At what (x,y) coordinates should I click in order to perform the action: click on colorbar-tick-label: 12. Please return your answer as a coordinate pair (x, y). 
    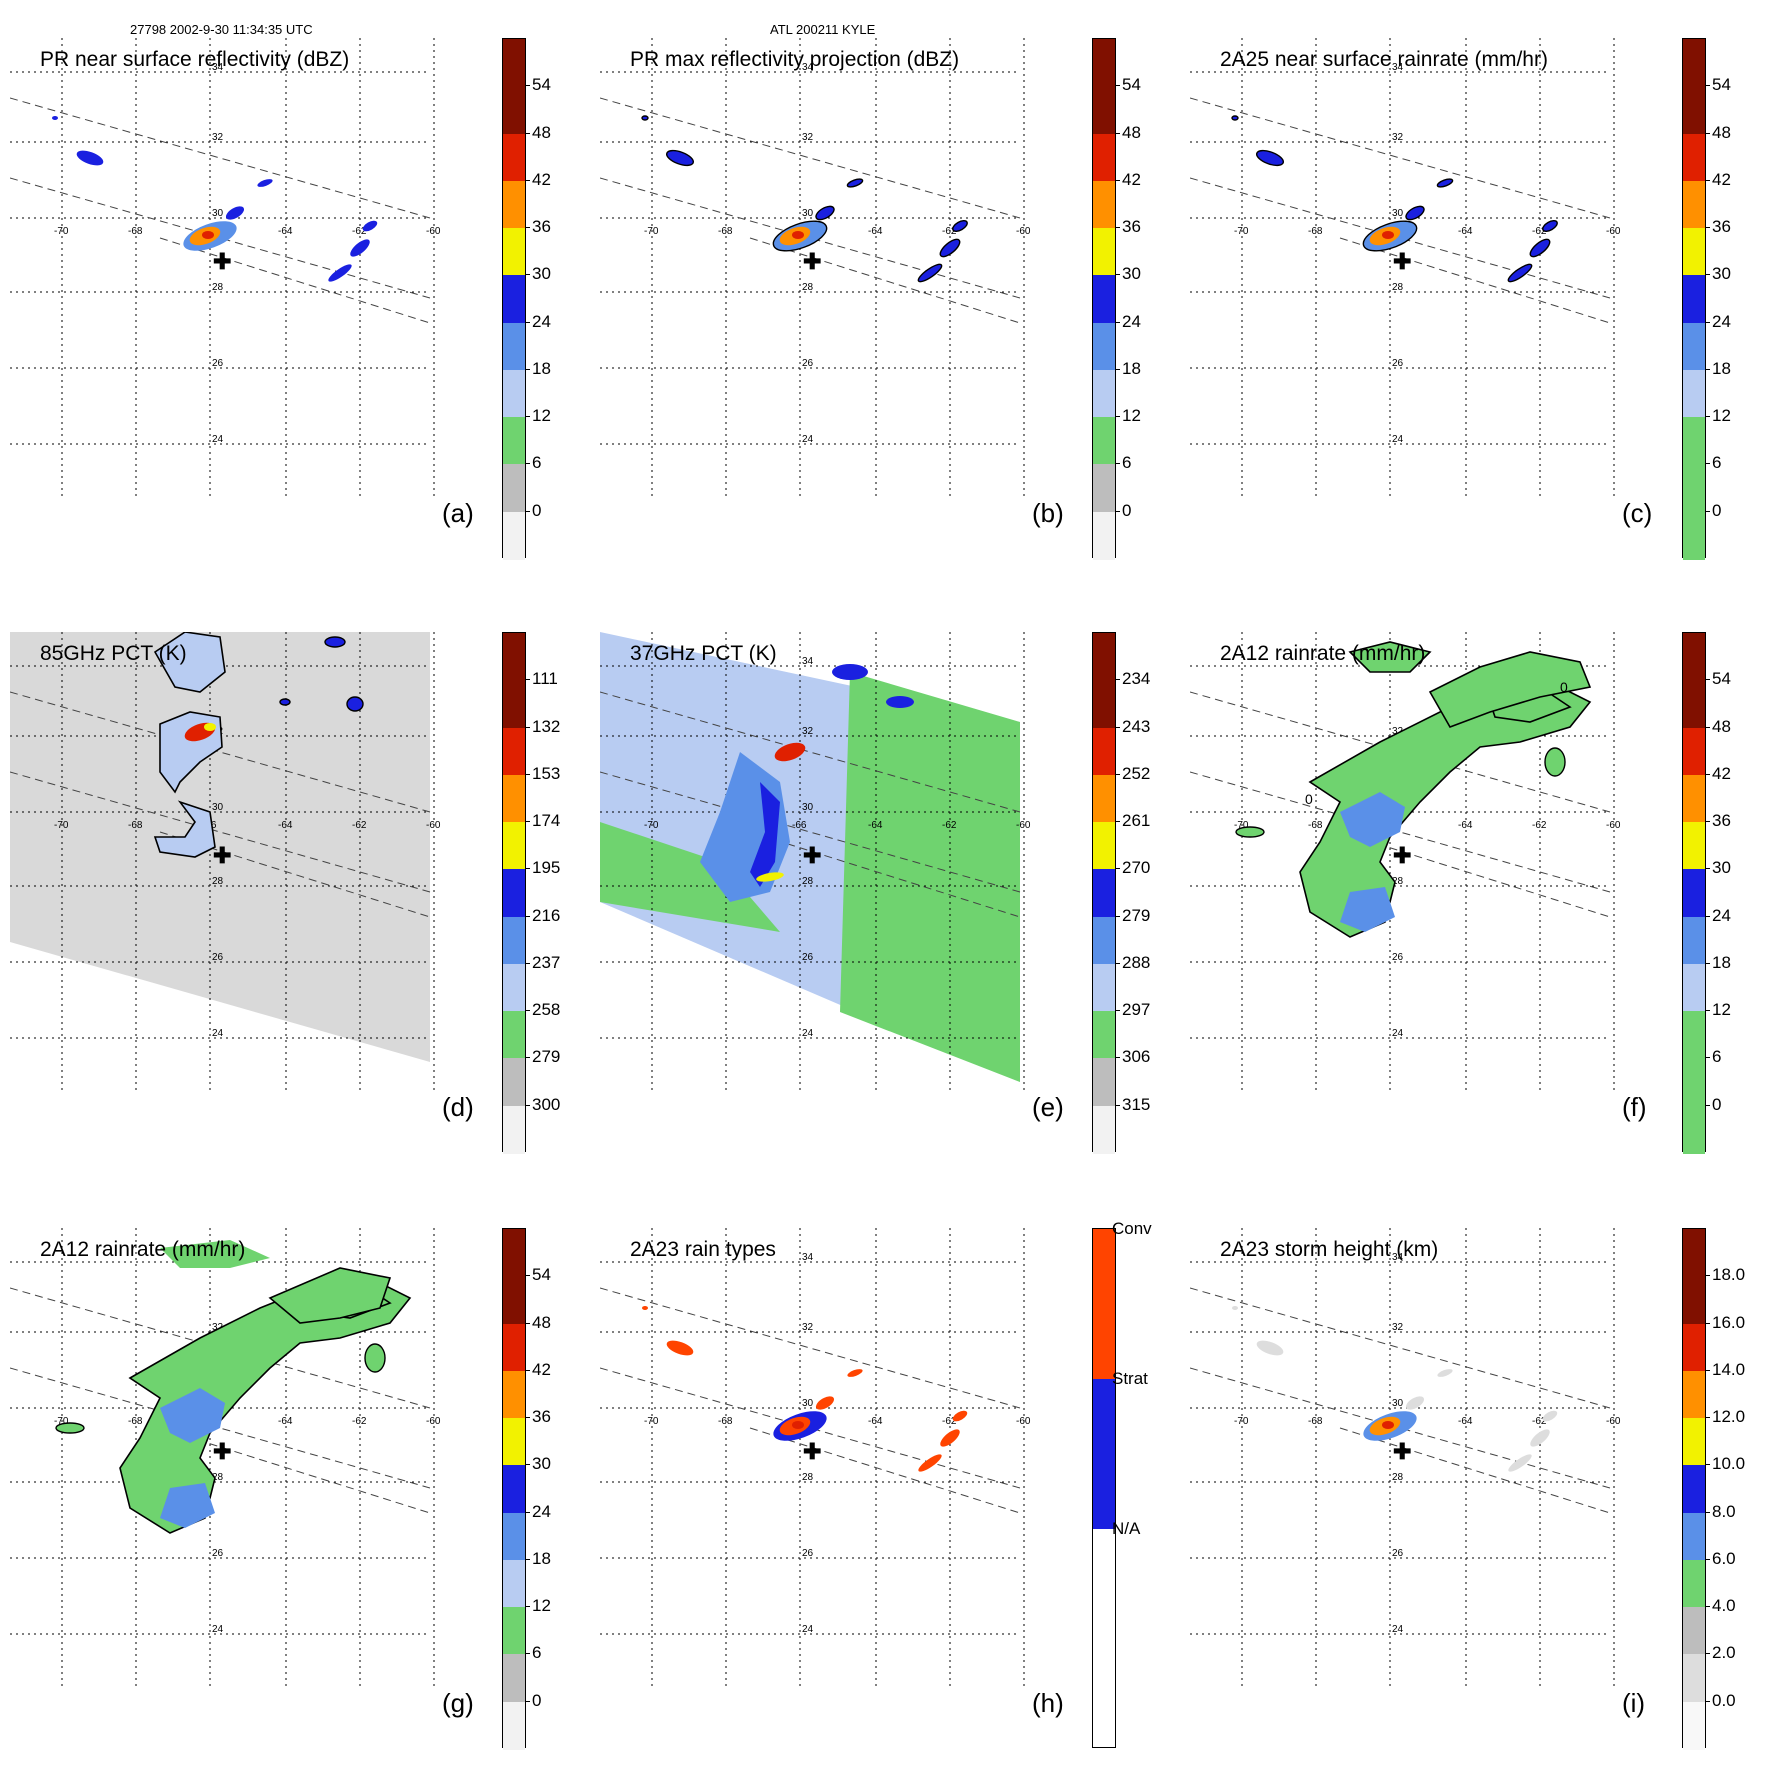
    Looking at the image, I should click on (541, 1606).